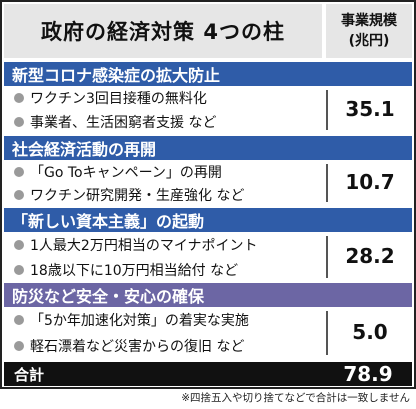 Image resolution: width=416 pixels, height=409 pixels. I want to click on total-value: 78.9, so click(368, 374).